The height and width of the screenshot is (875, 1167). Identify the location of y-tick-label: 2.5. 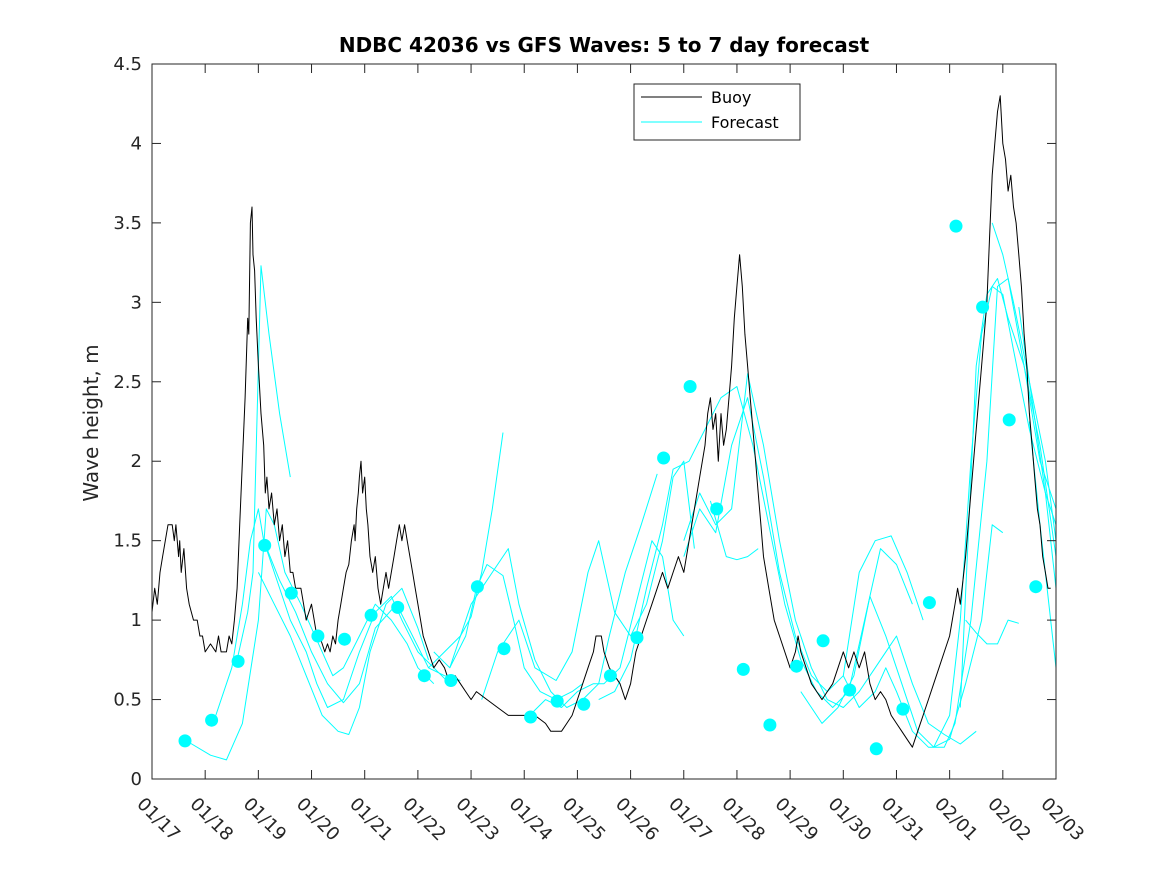
(127, 382).